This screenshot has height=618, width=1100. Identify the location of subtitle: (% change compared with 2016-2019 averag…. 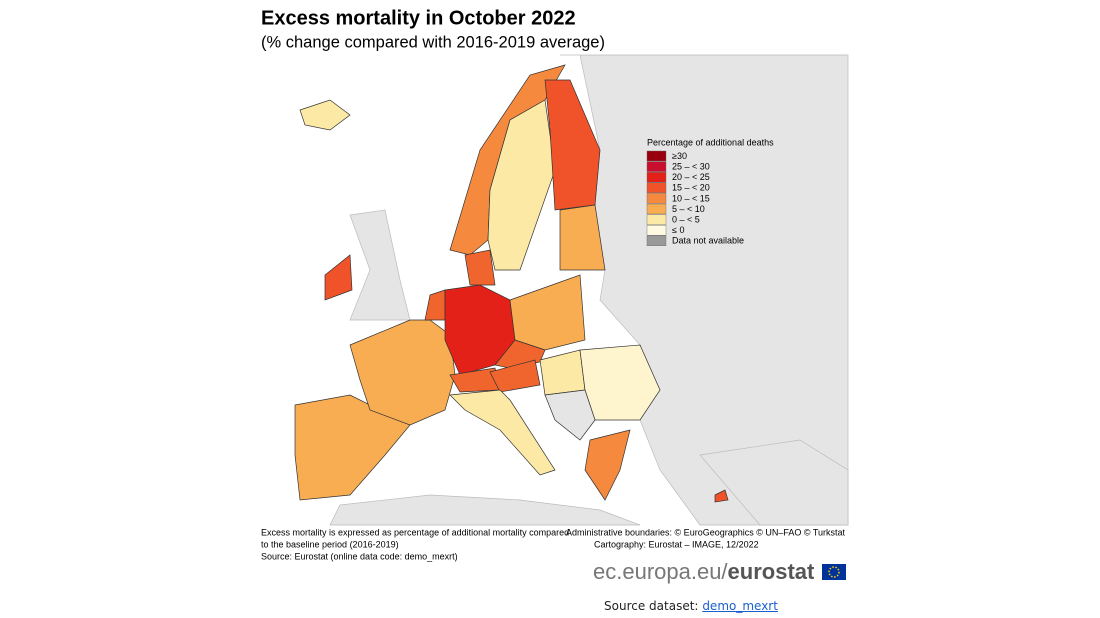
(433, 42).